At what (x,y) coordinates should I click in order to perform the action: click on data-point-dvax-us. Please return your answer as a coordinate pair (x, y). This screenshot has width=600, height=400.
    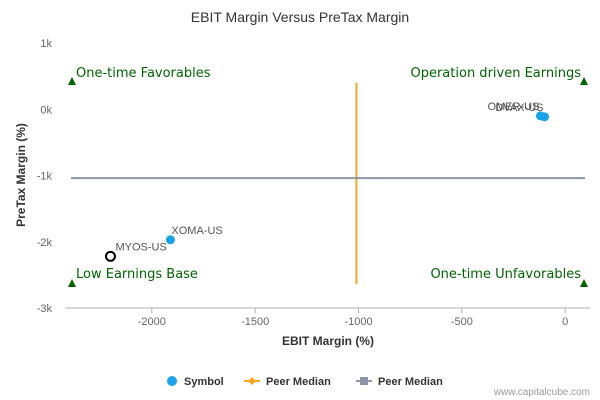
    Looking at the image, I should click on (545, 117).